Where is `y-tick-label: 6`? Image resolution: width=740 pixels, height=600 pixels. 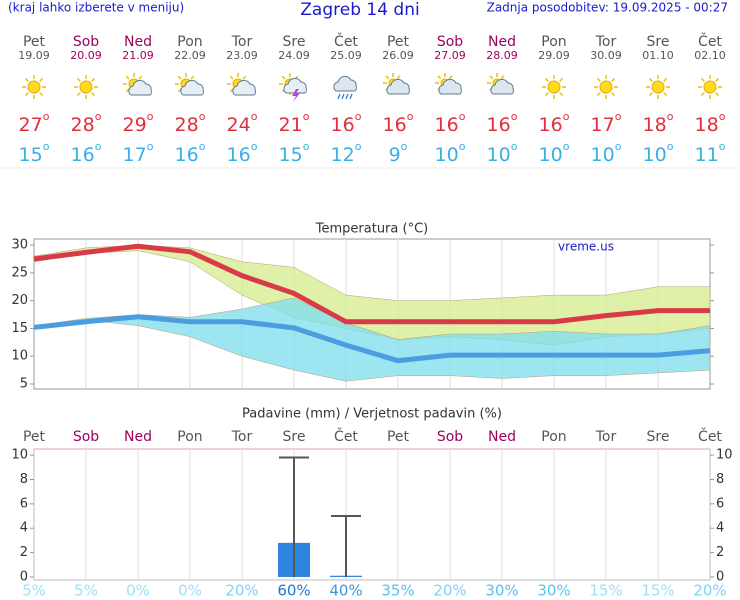 y-tick-label: 6 is located at coordinates (24, 503).